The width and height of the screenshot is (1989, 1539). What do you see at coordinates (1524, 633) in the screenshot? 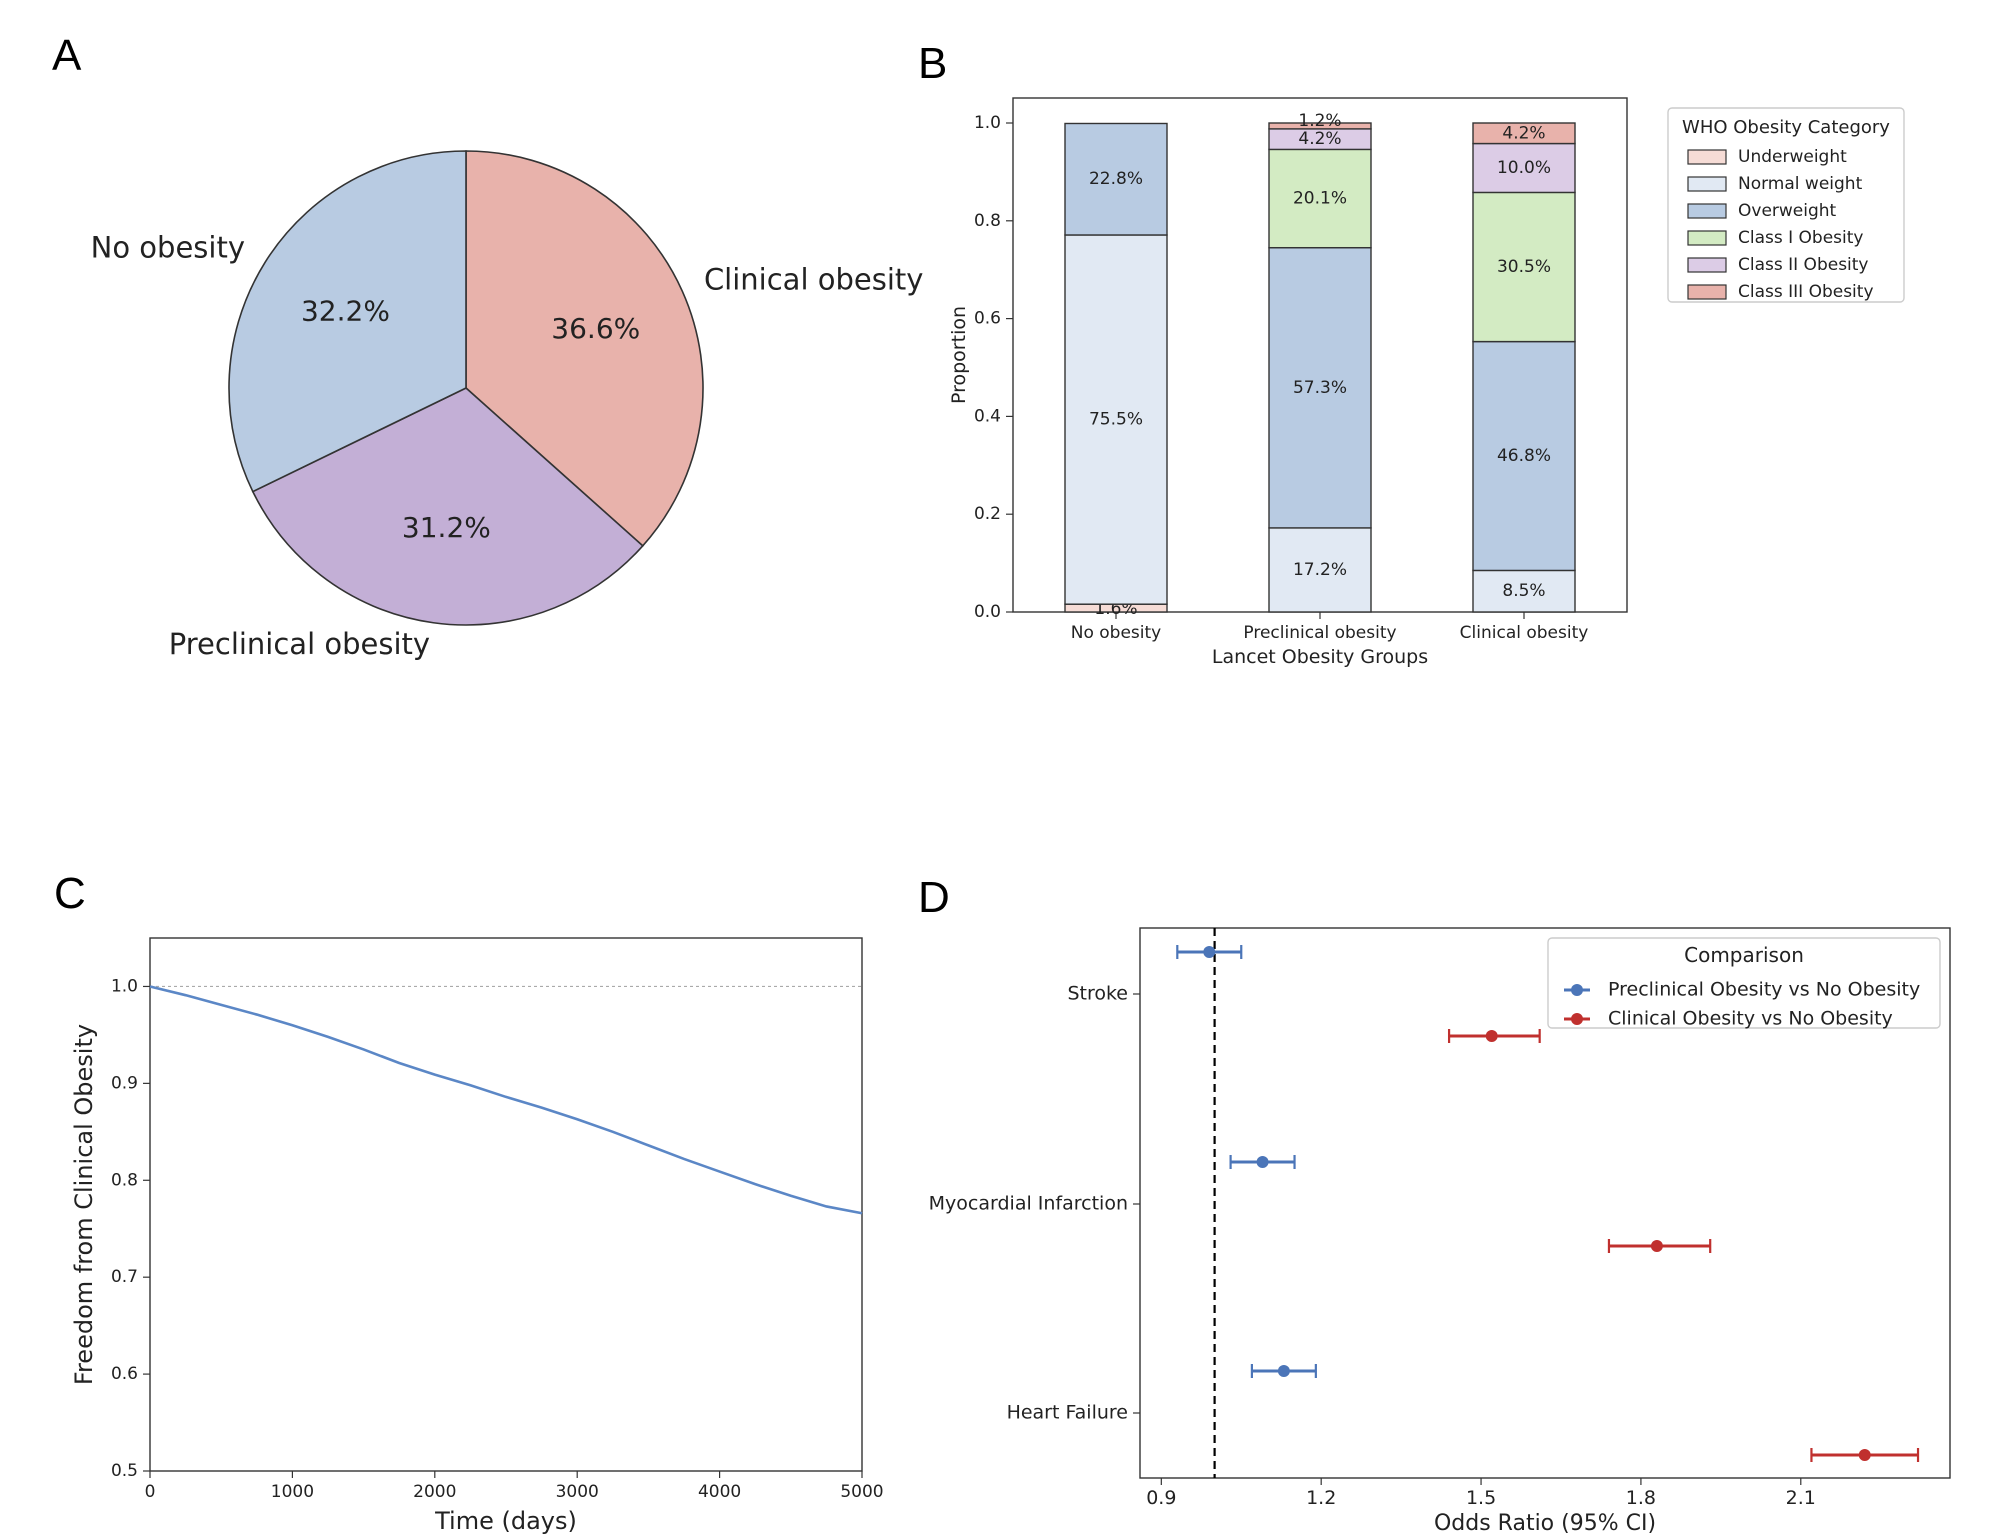
I see `x-tick-label: Clinical obesity` at bounding box center [1524, 633].